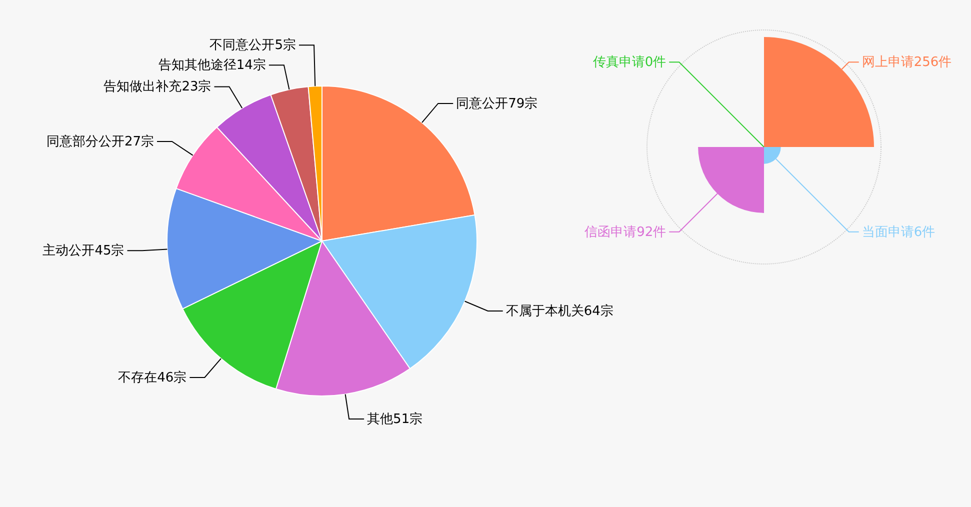  I want to click on slice-label: 不同意公开5宗, so click(253, 45).